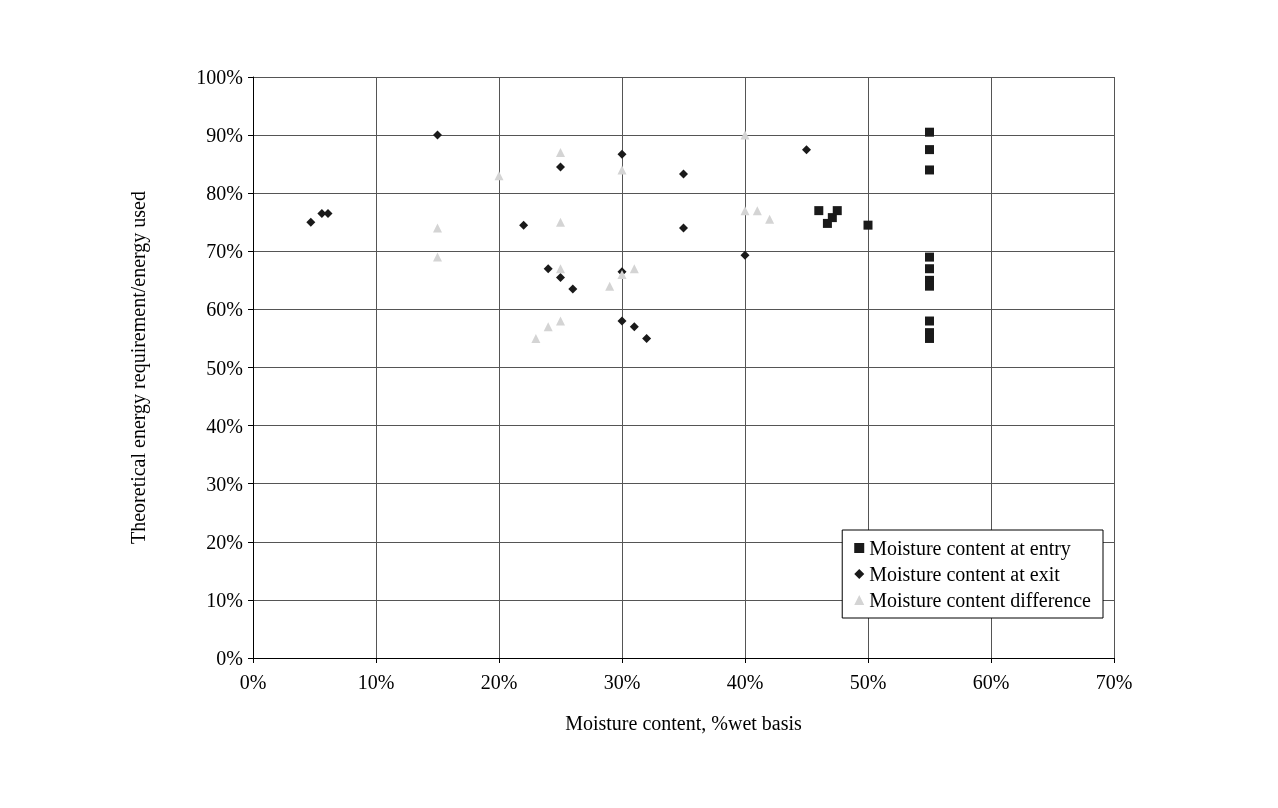  What do you see at coordinates (224, 135) in the screenshot?
I see `y-tick-label: 90%` at bounding box center [224, 135].